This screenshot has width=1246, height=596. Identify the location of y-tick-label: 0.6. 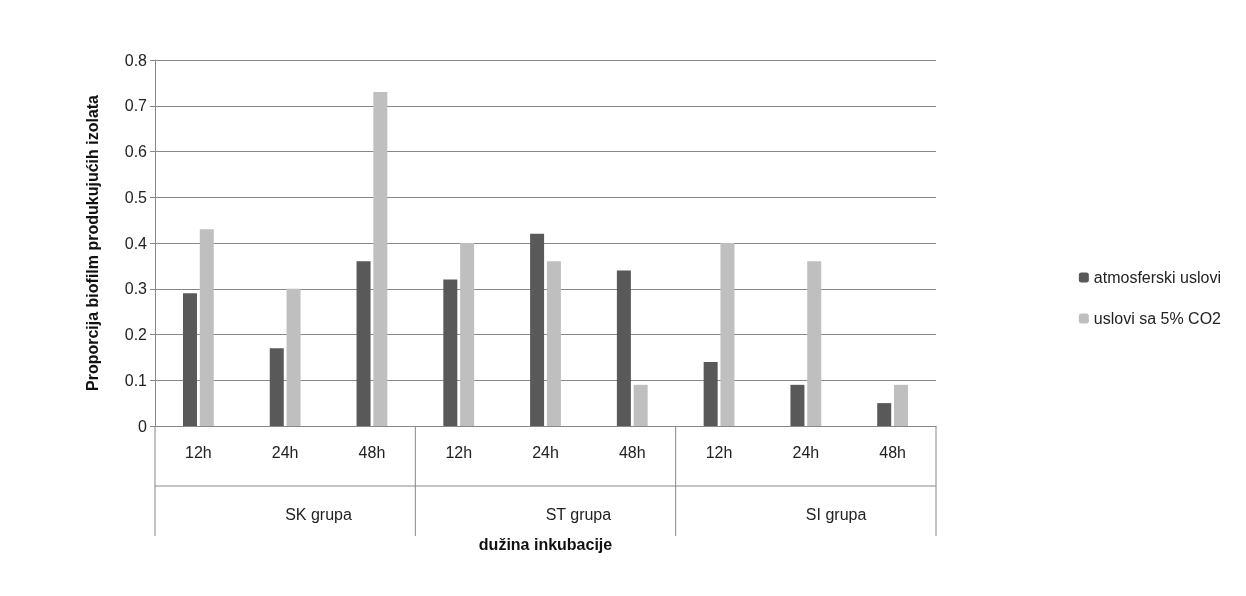
(136, 151).